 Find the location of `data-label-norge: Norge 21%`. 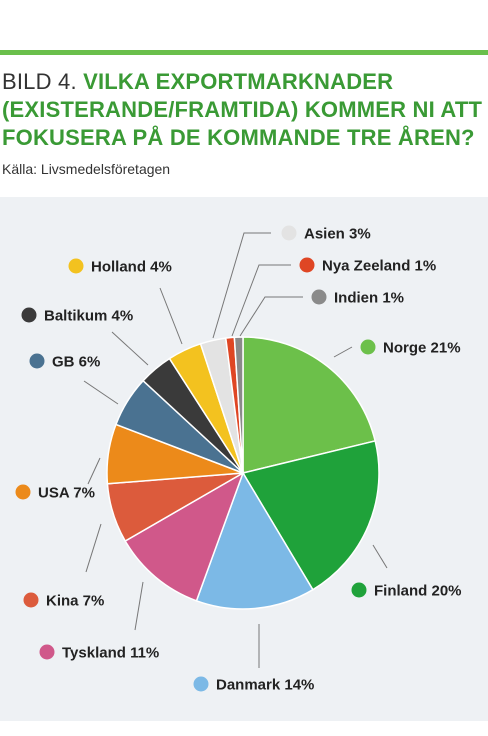

data-label-norge: Norge 21% is located at coordinates (422, 348).